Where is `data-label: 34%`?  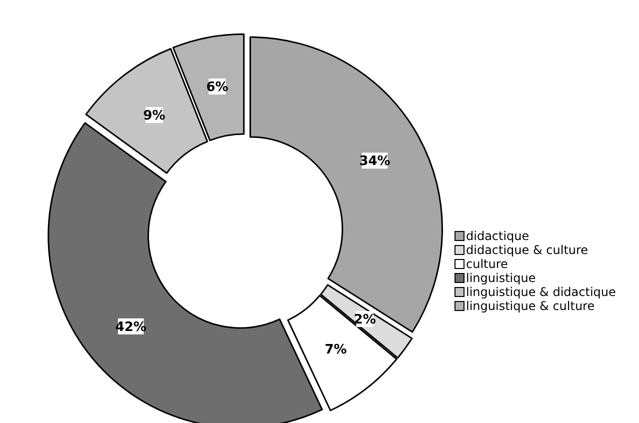 data-label: 34% is located at coordinates (374, 162).